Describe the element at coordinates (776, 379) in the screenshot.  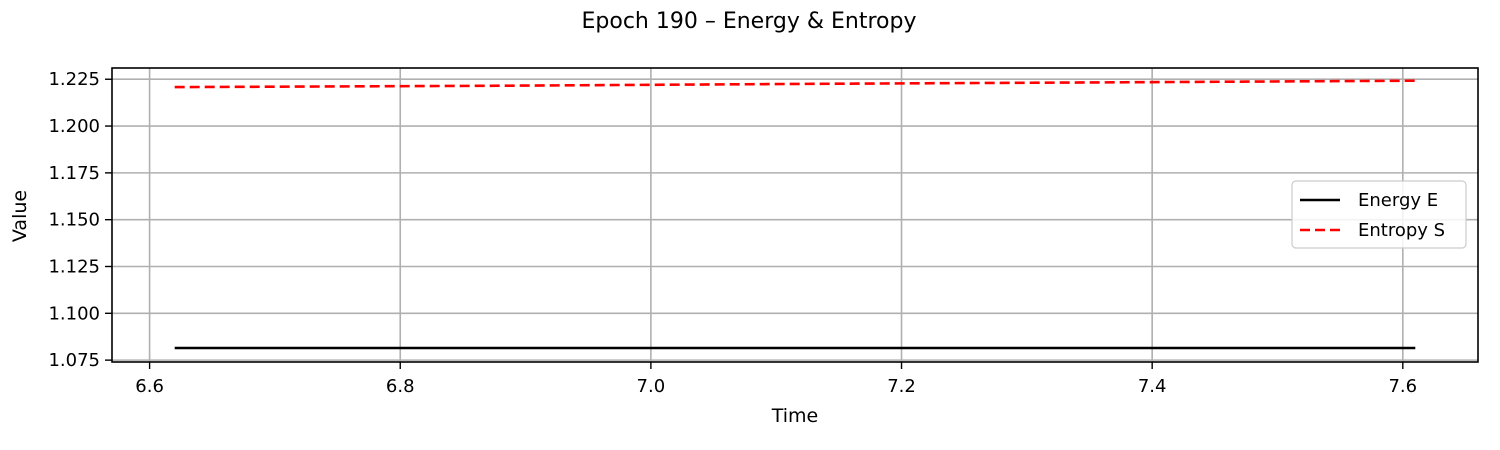
I see `x-axis: 6.6 6.8 7.0 7.2 7.4 7.6` at that location.